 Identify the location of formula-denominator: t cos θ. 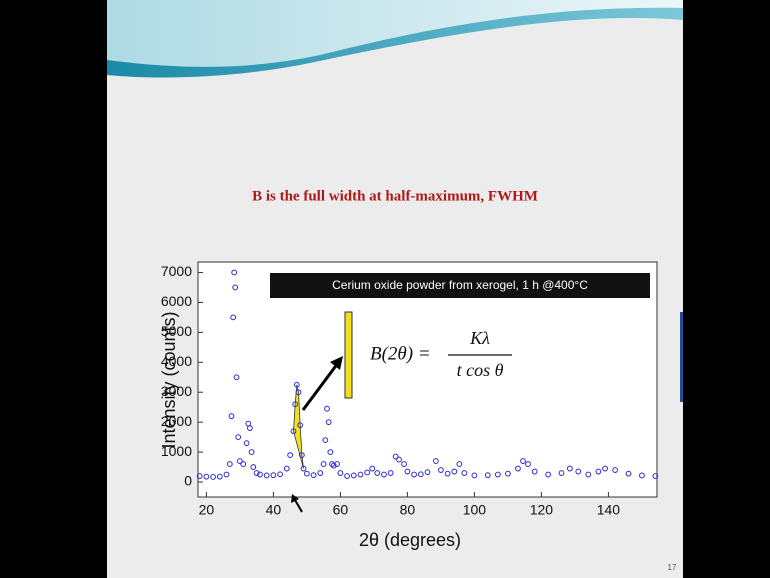
(480, 370).